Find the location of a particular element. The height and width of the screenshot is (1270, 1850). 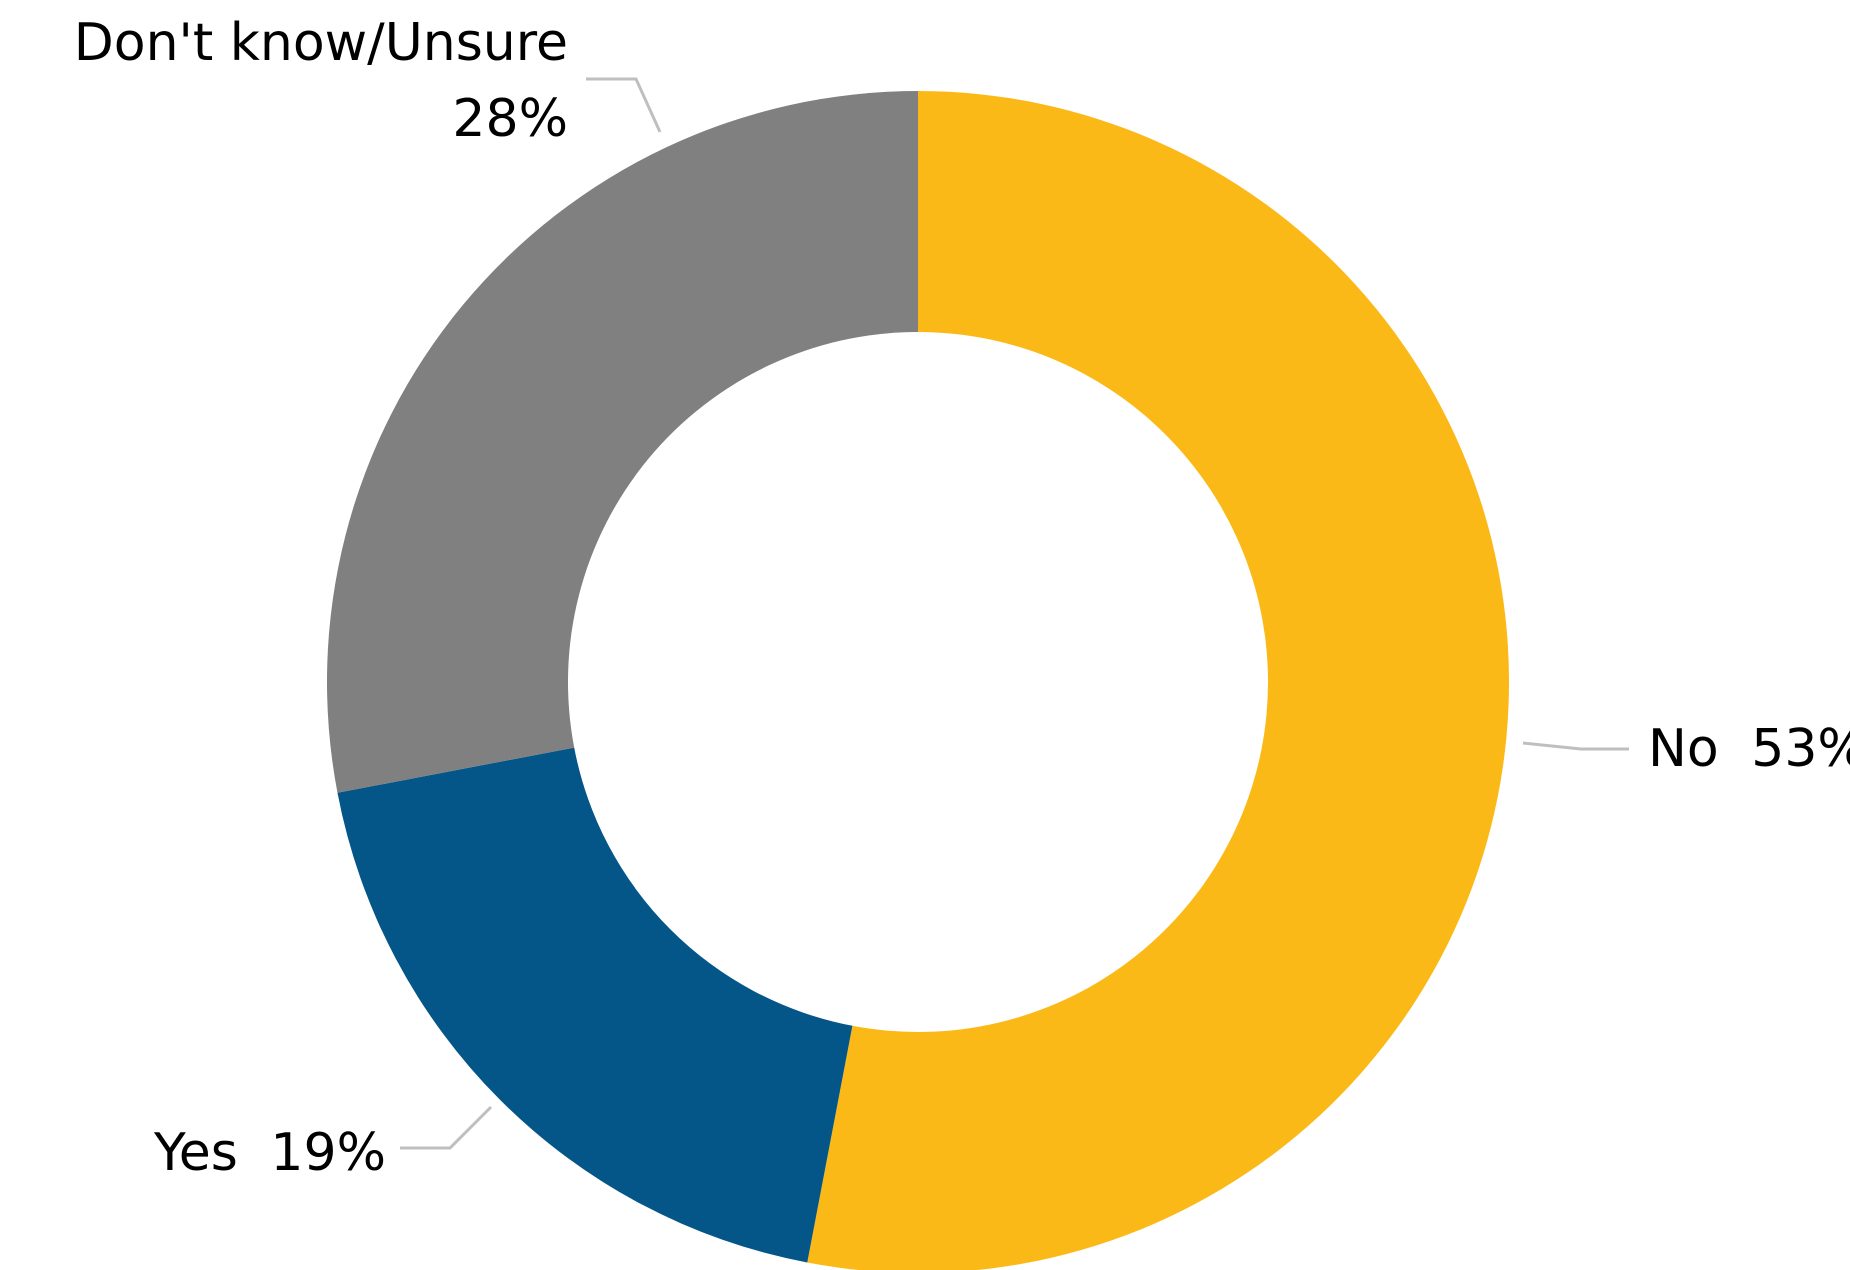

data-label-yes-value: 19% is located at coordinates (328, 1153).